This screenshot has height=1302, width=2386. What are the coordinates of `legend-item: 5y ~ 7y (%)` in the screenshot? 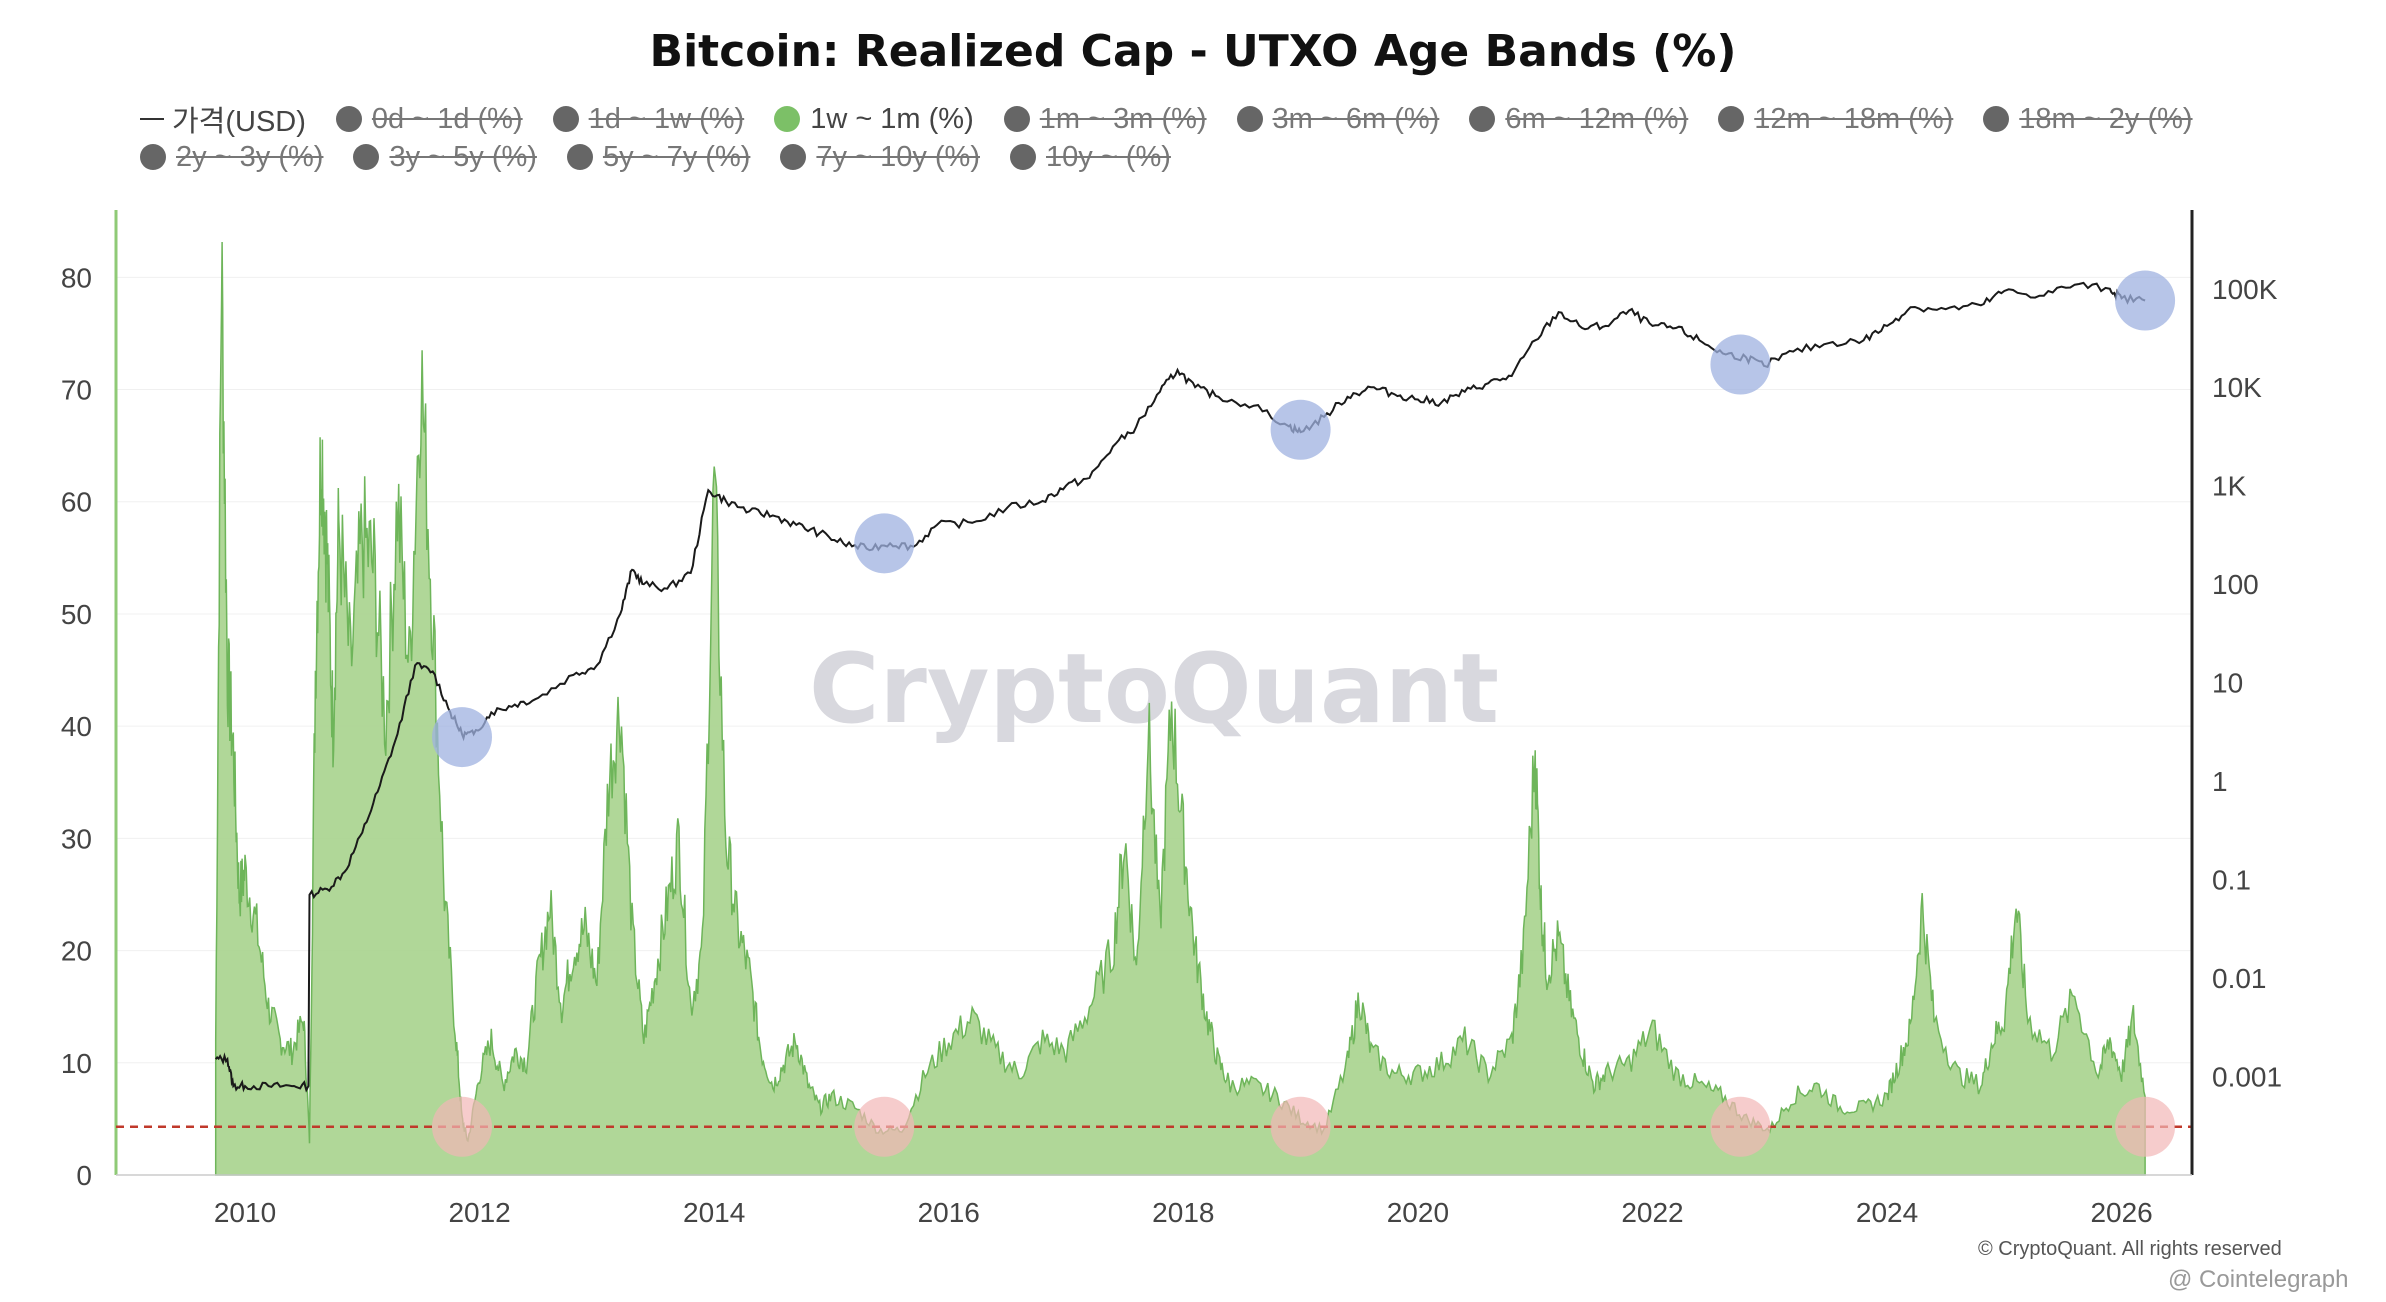 It's located at (658, 157).